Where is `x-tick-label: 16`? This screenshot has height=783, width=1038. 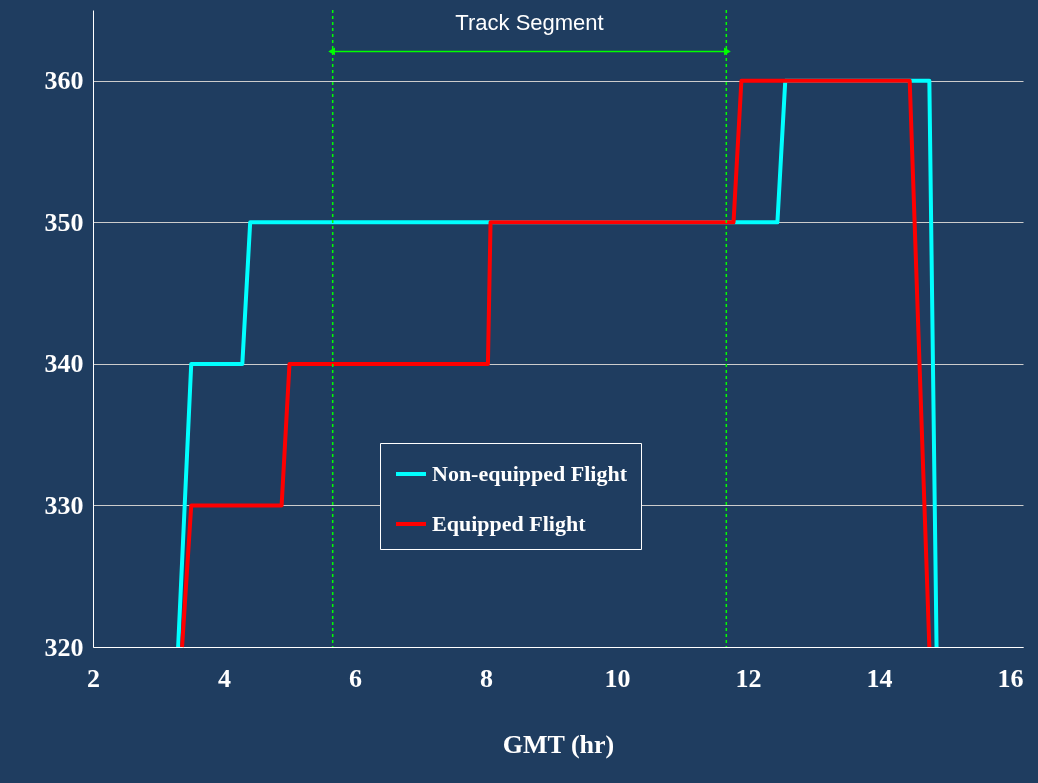
x-tick-label: 16 is located at coordinates (1010, 678).